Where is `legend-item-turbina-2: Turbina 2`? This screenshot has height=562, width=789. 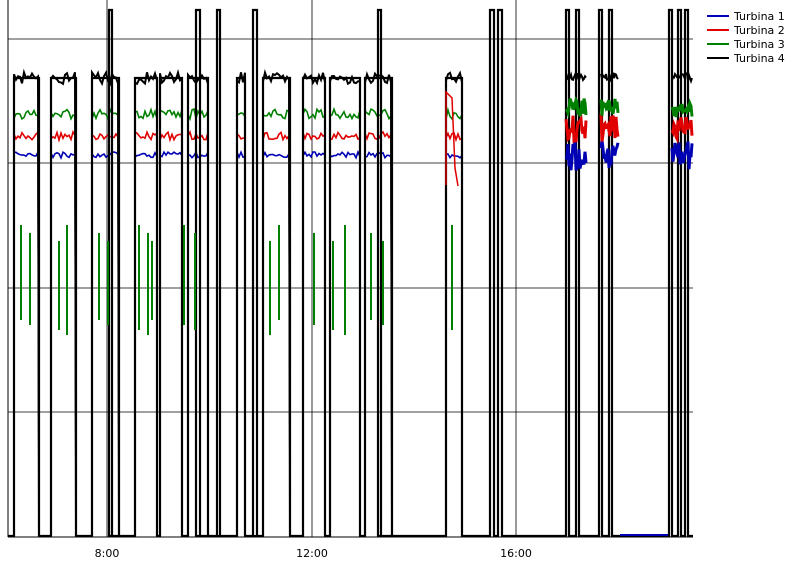 legend-item-turbina-2: Turbina 2 is located at coordinates (748, 30).